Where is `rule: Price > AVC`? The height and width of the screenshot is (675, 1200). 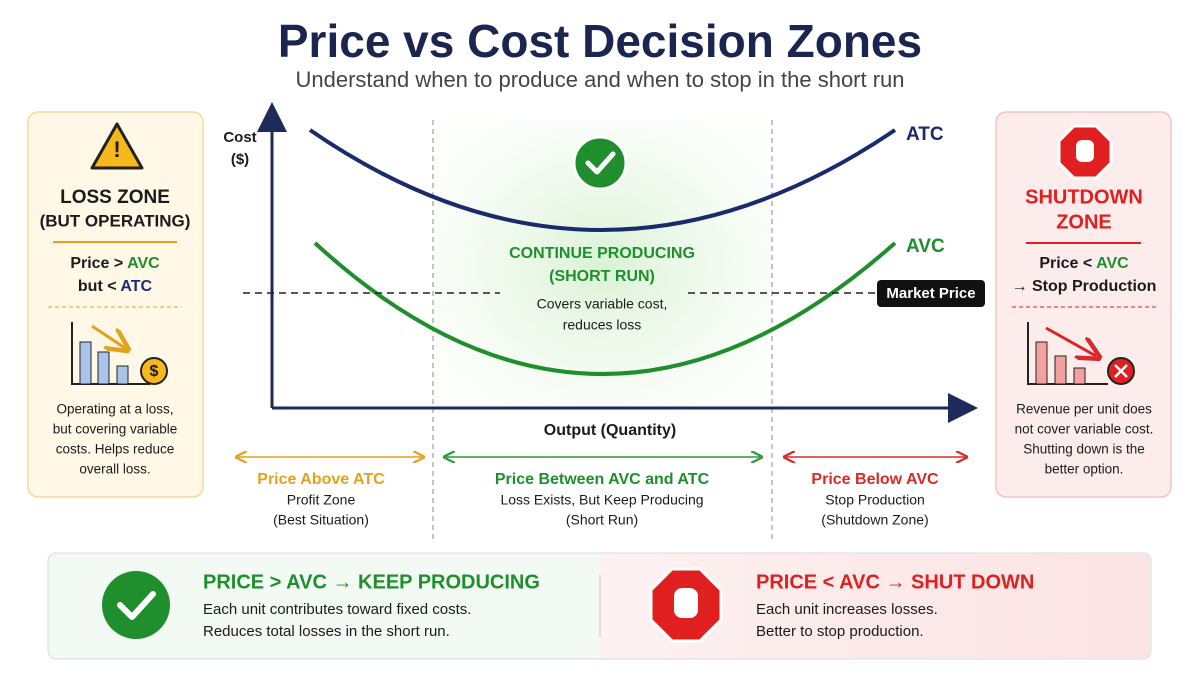 rule: Price > AVC is located at coordinates (115, 263).